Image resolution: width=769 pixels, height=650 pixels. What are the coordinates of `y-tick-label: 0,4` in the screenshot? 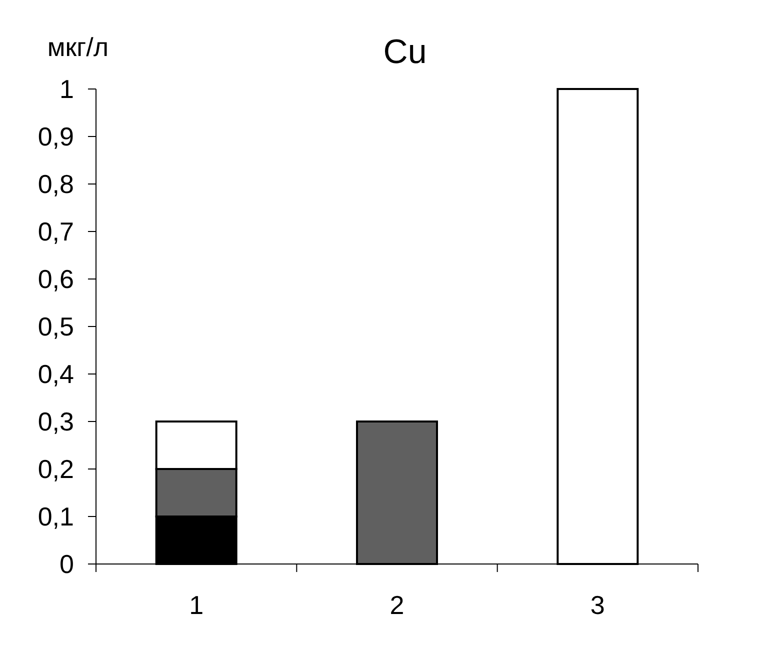 It's located at (56, 374).